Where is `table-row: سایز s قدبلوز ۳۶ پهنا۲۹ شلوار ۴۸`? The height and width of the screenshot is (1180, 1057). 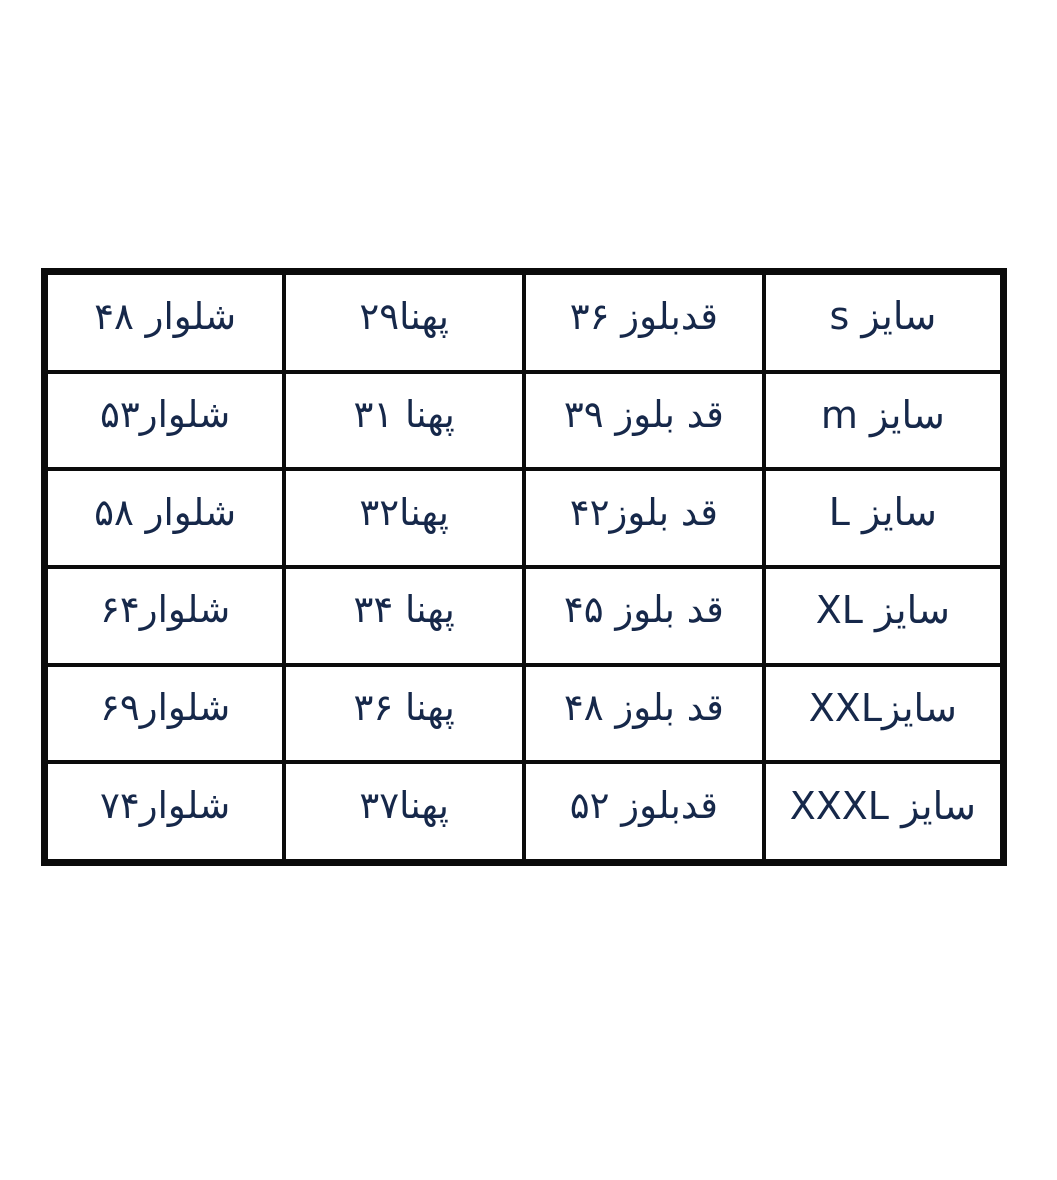
table-row: سایز s قدبلوز ۳۶ پهنا۲۹ شلوار ۴۸ is located at coordinates (524, 321).